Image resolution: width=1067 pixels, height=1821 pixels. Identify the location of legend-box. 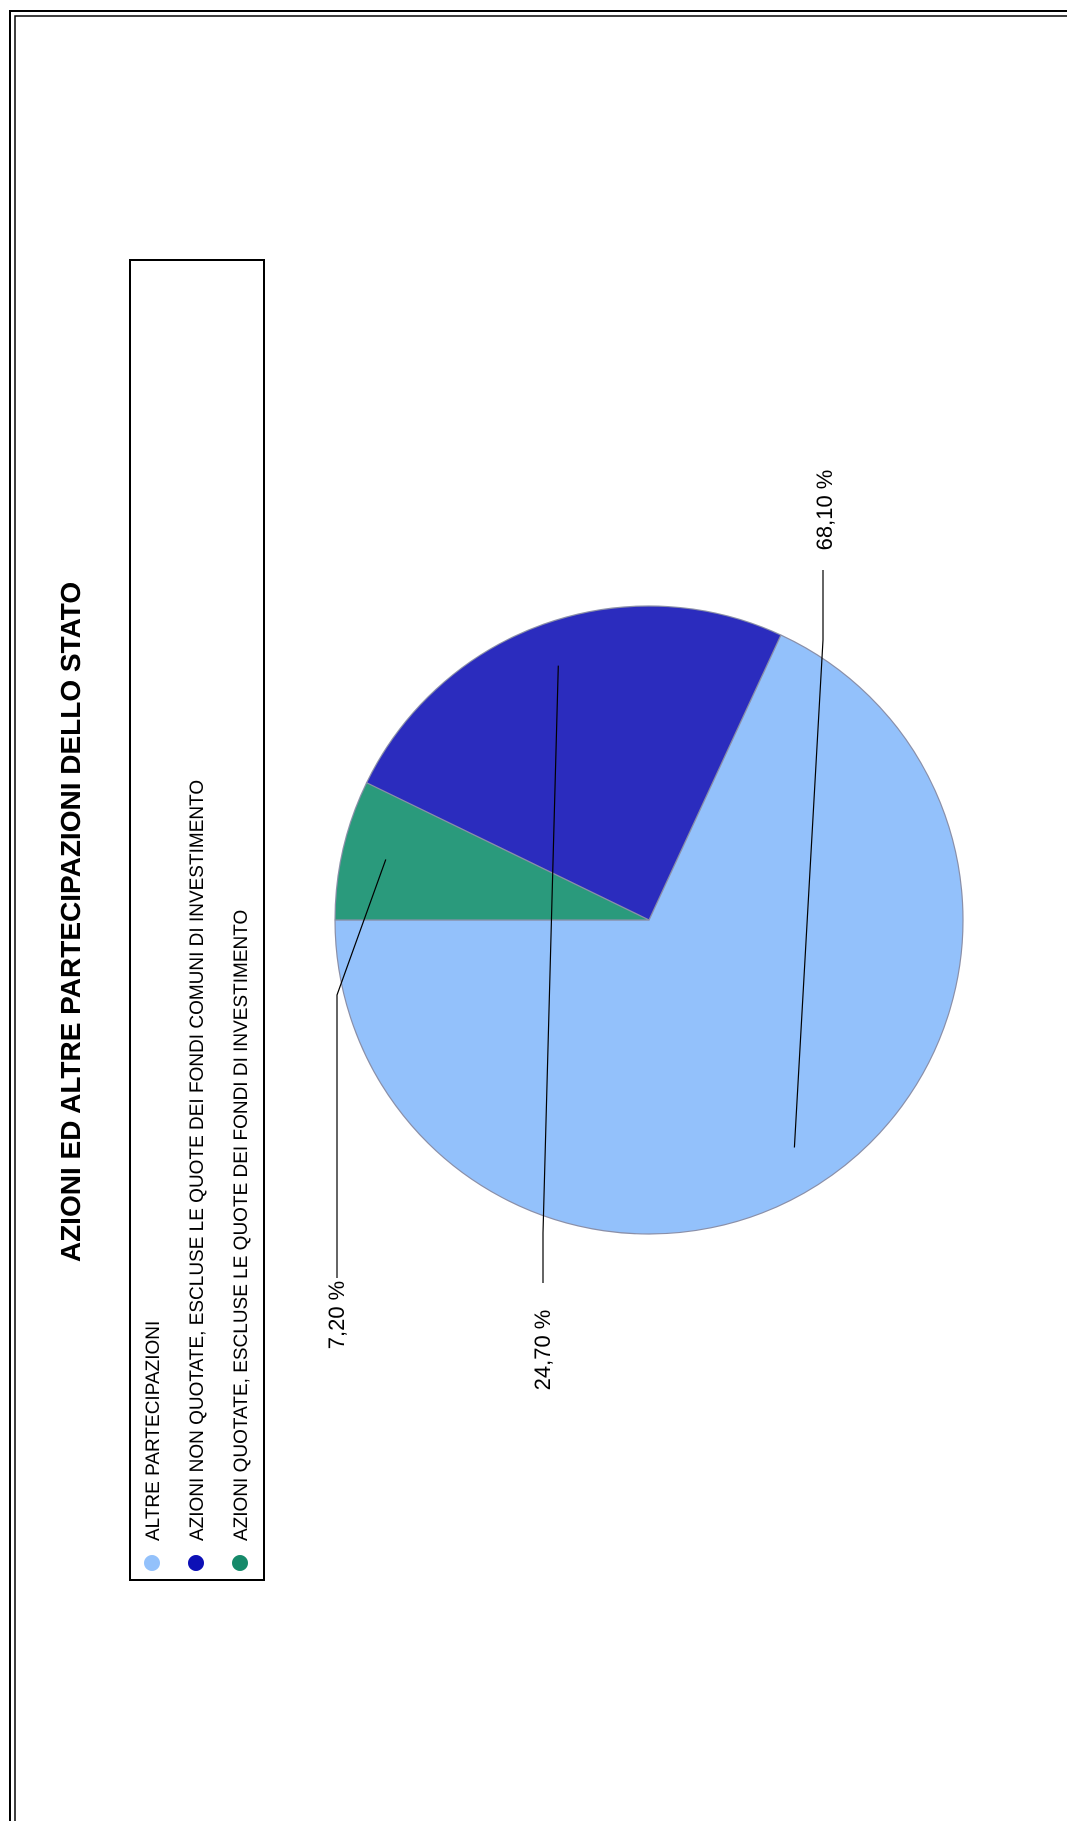
(197, 920).